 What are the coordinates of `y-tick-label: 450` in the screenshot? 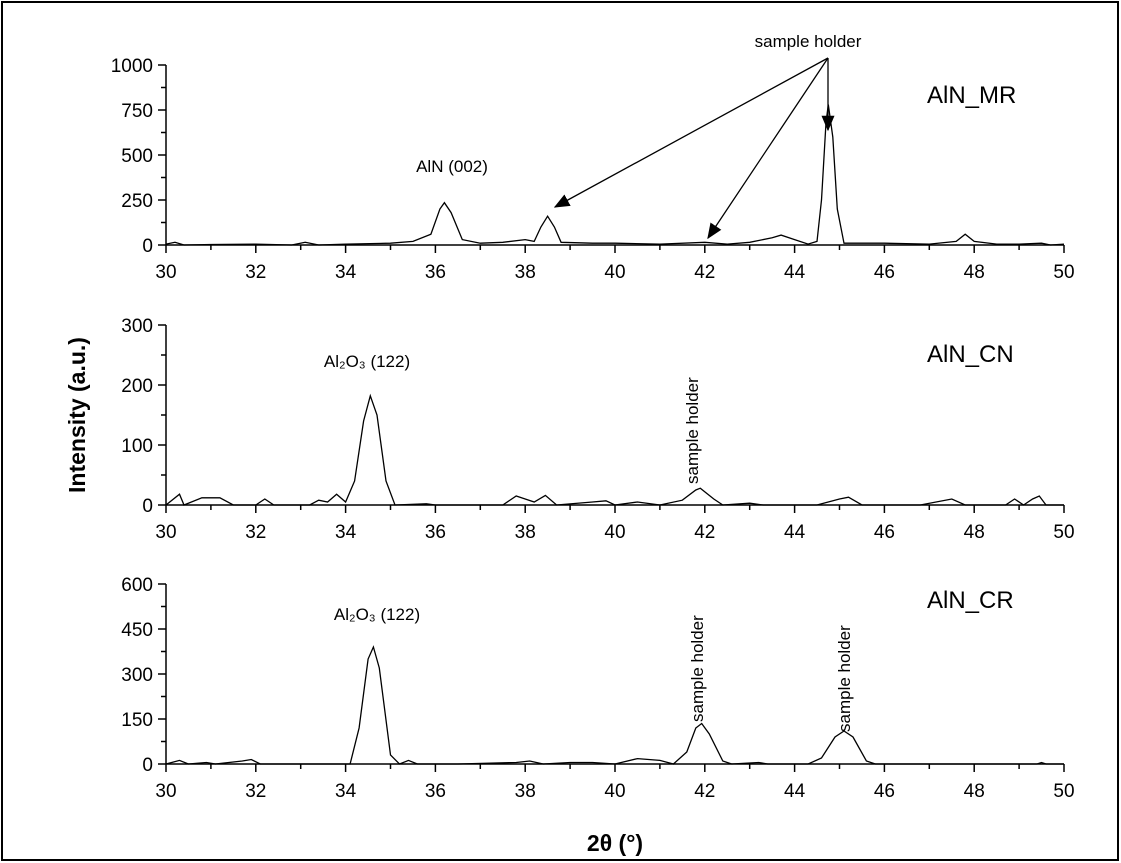 It's located at (137, 630).